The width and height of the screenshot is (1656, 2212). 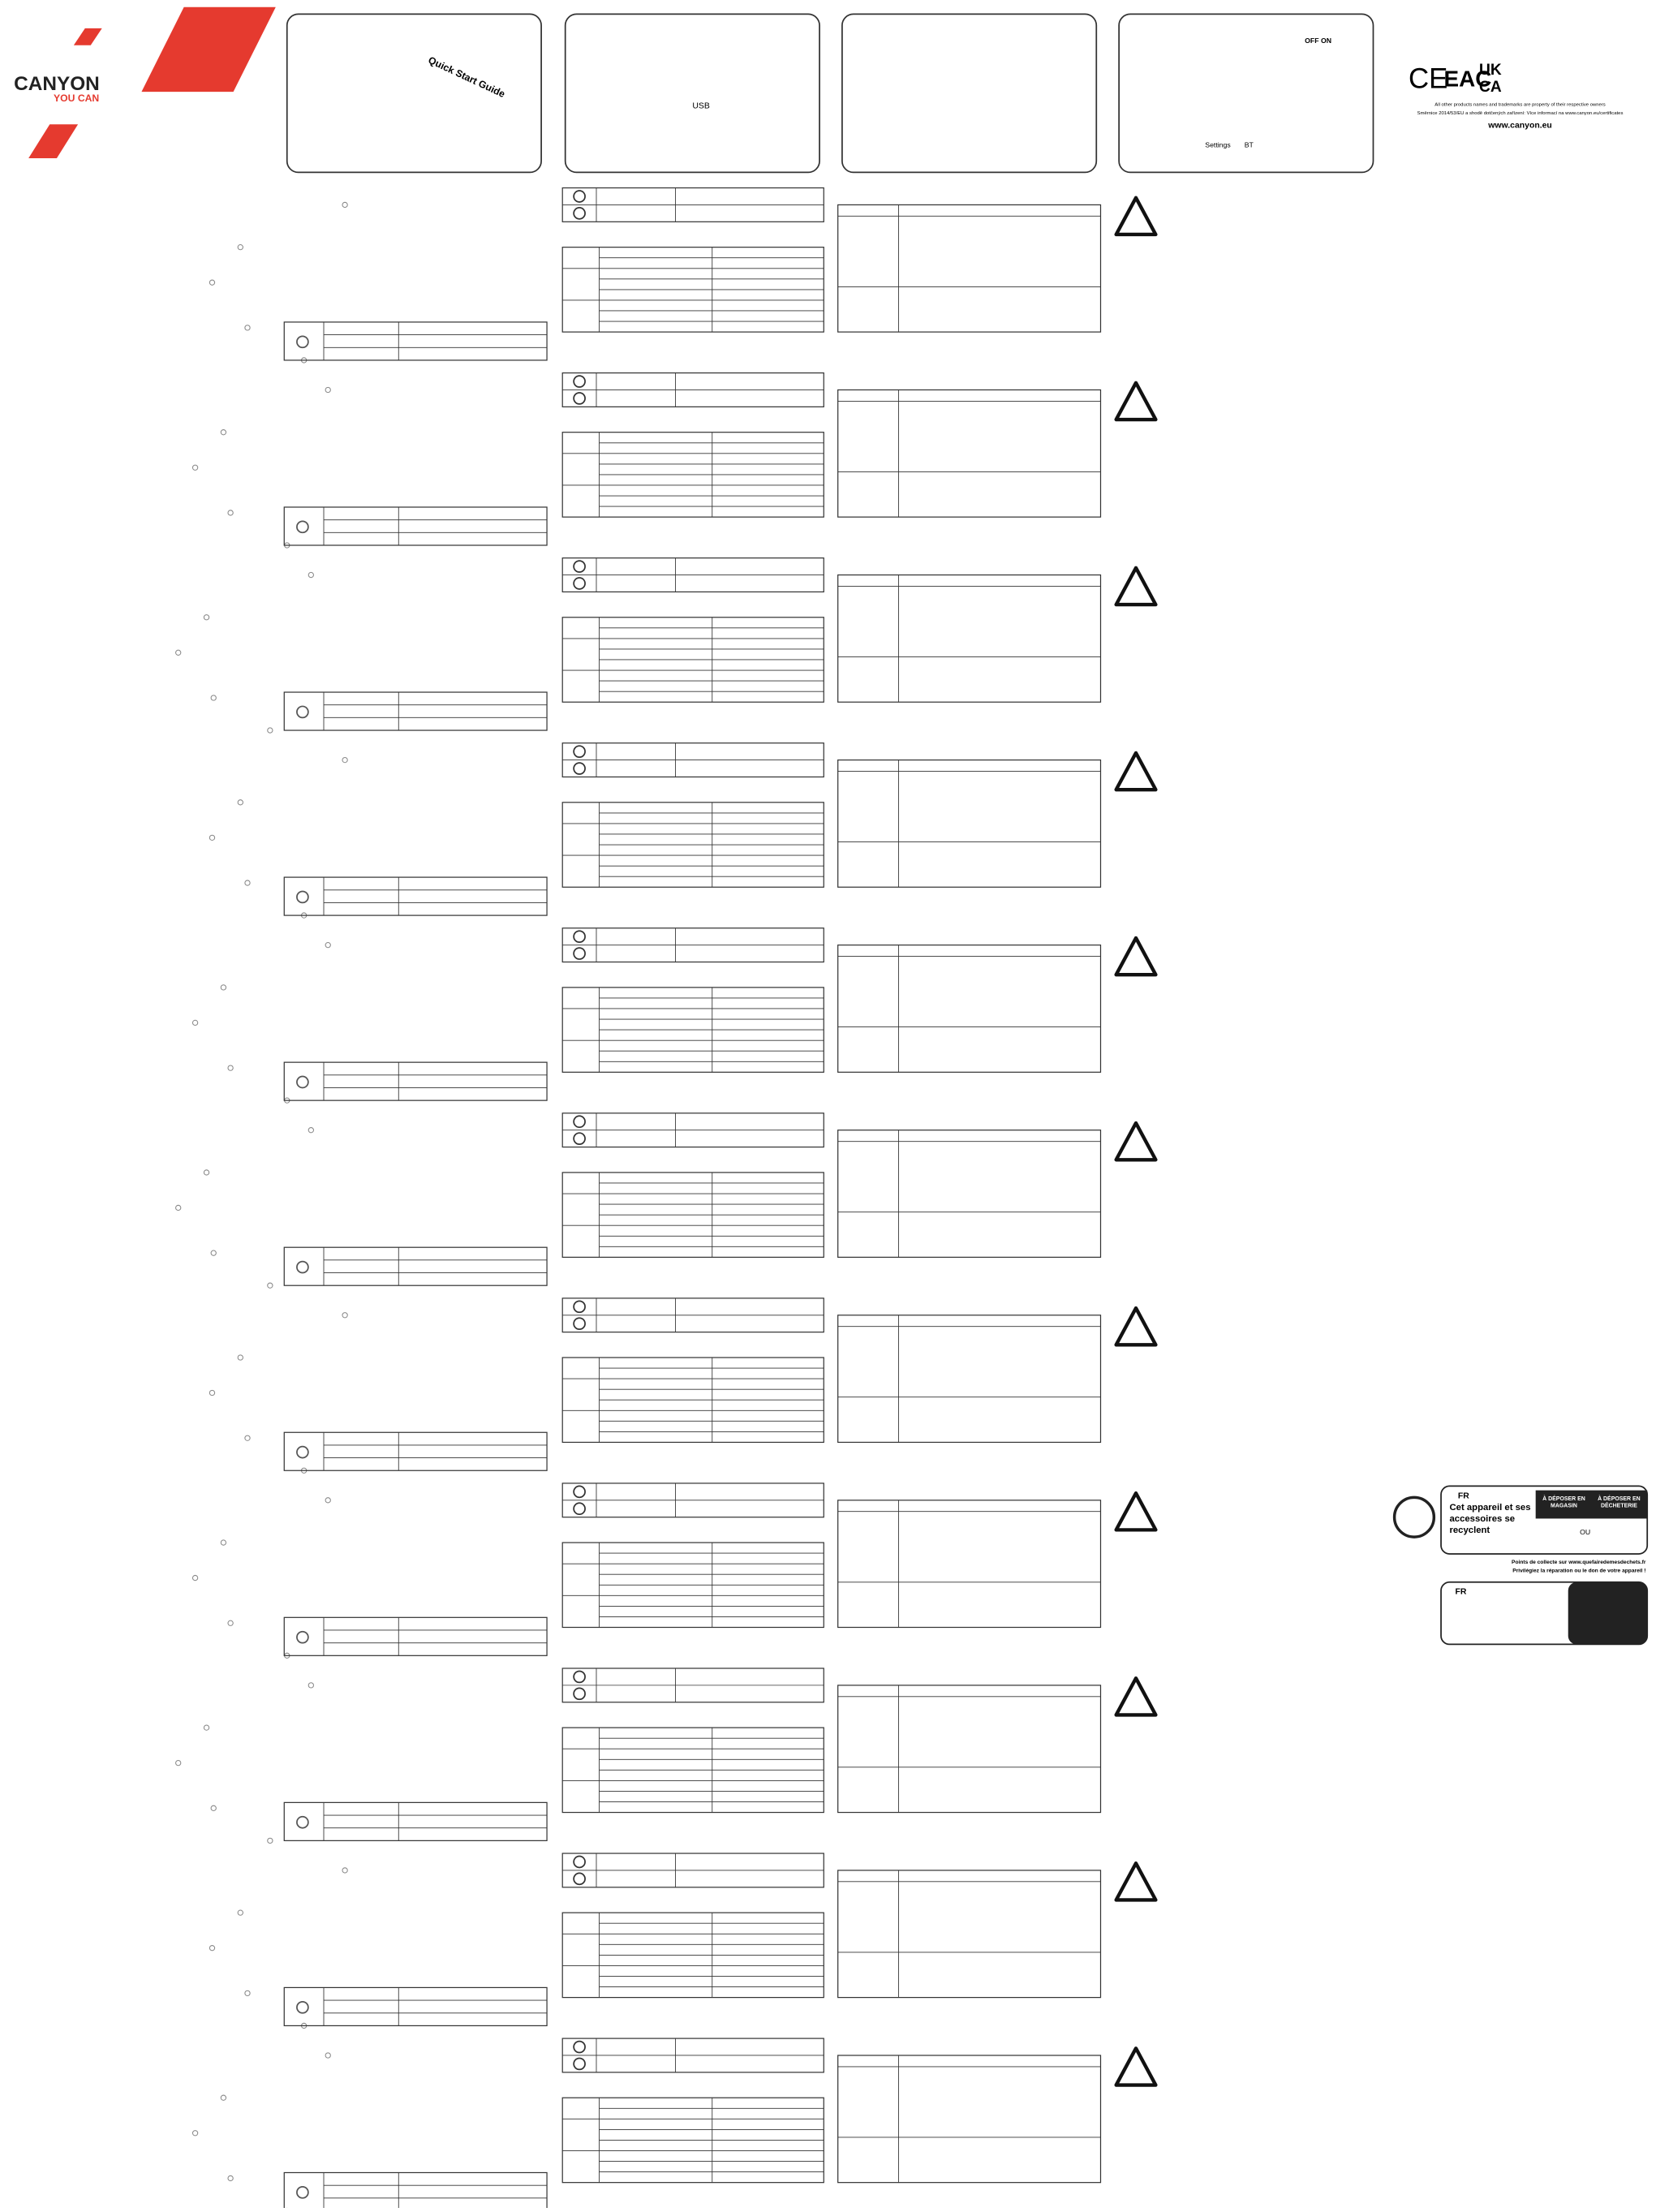 What do you see at coordinates (76, 98) in the screenshot?
I see `tagline: YOU CAN` at bounding box center [76, 98].